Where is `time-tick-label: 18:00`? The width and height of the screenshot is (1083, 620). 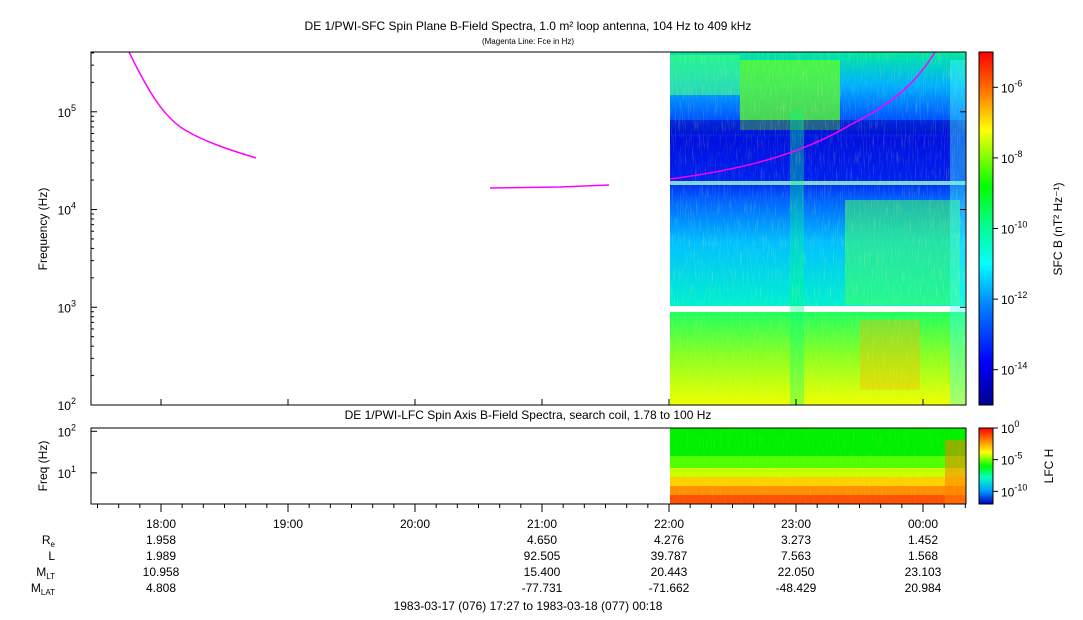
time-tick-label: 18:00 is located at coordinates (161, 524).